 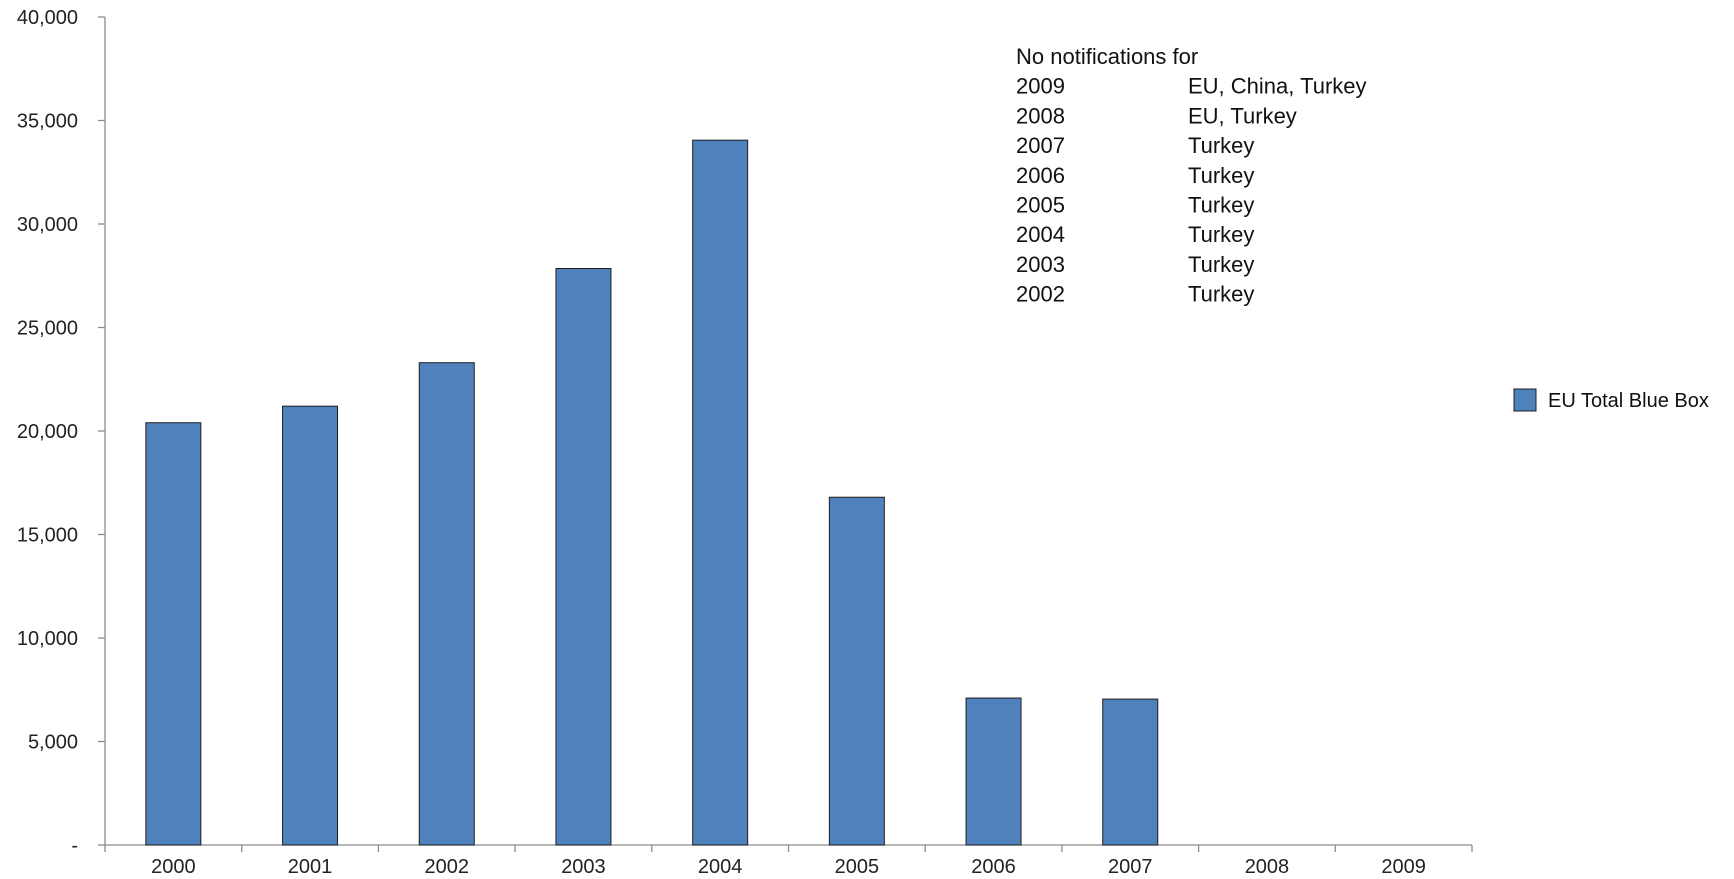 What do you see at coordinates (1525, 400) in the screenshot?
I see `legend-swatch` at bounding box center [1525, 400].